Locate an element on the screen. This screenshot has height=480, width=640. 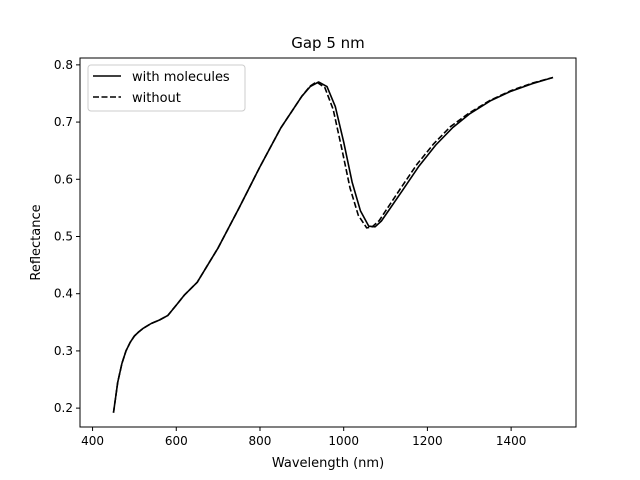
y-tick-label: 0.5 is located at coordinates (63, 236).